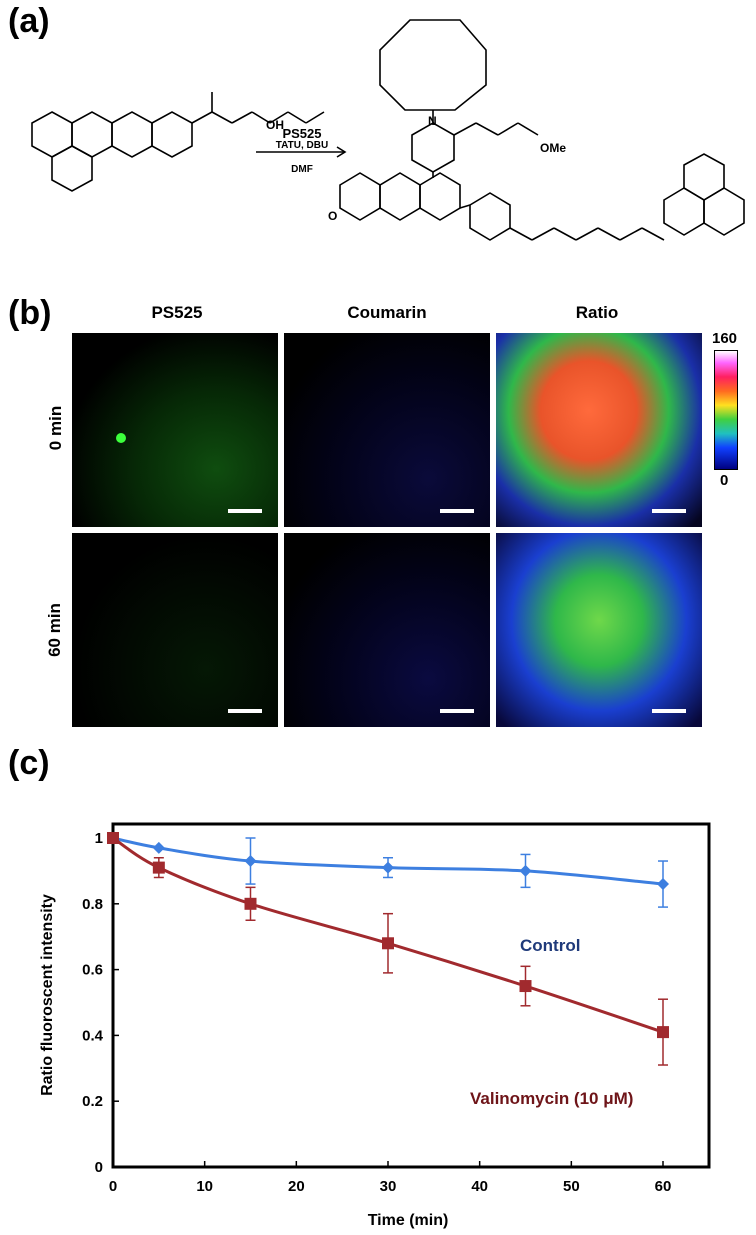 The width and height of the screenshot is (756, 1235). I want to click on image-ps525-0min, so click(175, 430).